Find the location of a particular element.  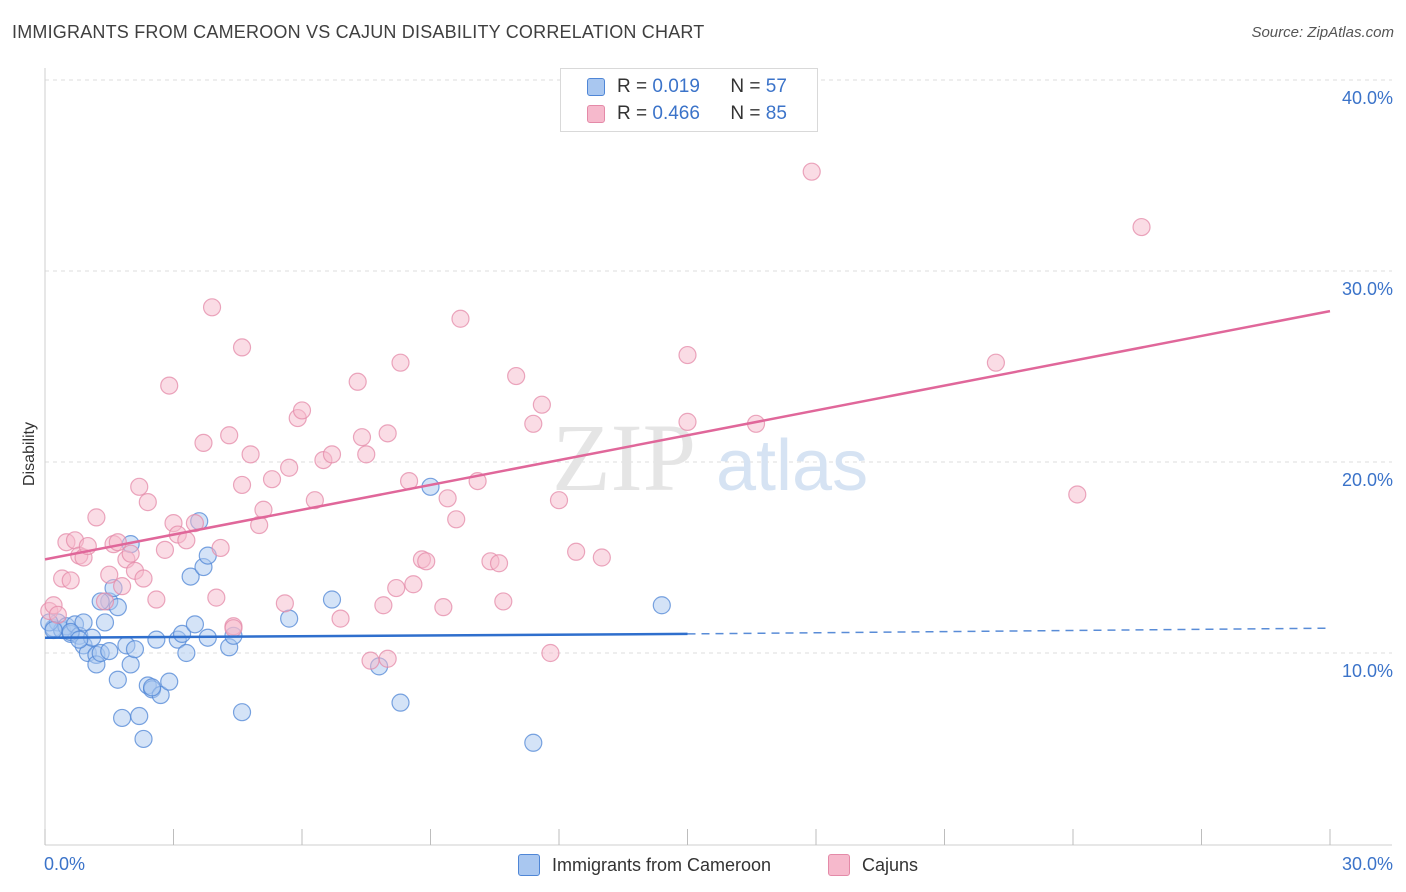

legend-row-cajuns: R = 0.466 N = 85 is located at coordinates (687, 114).